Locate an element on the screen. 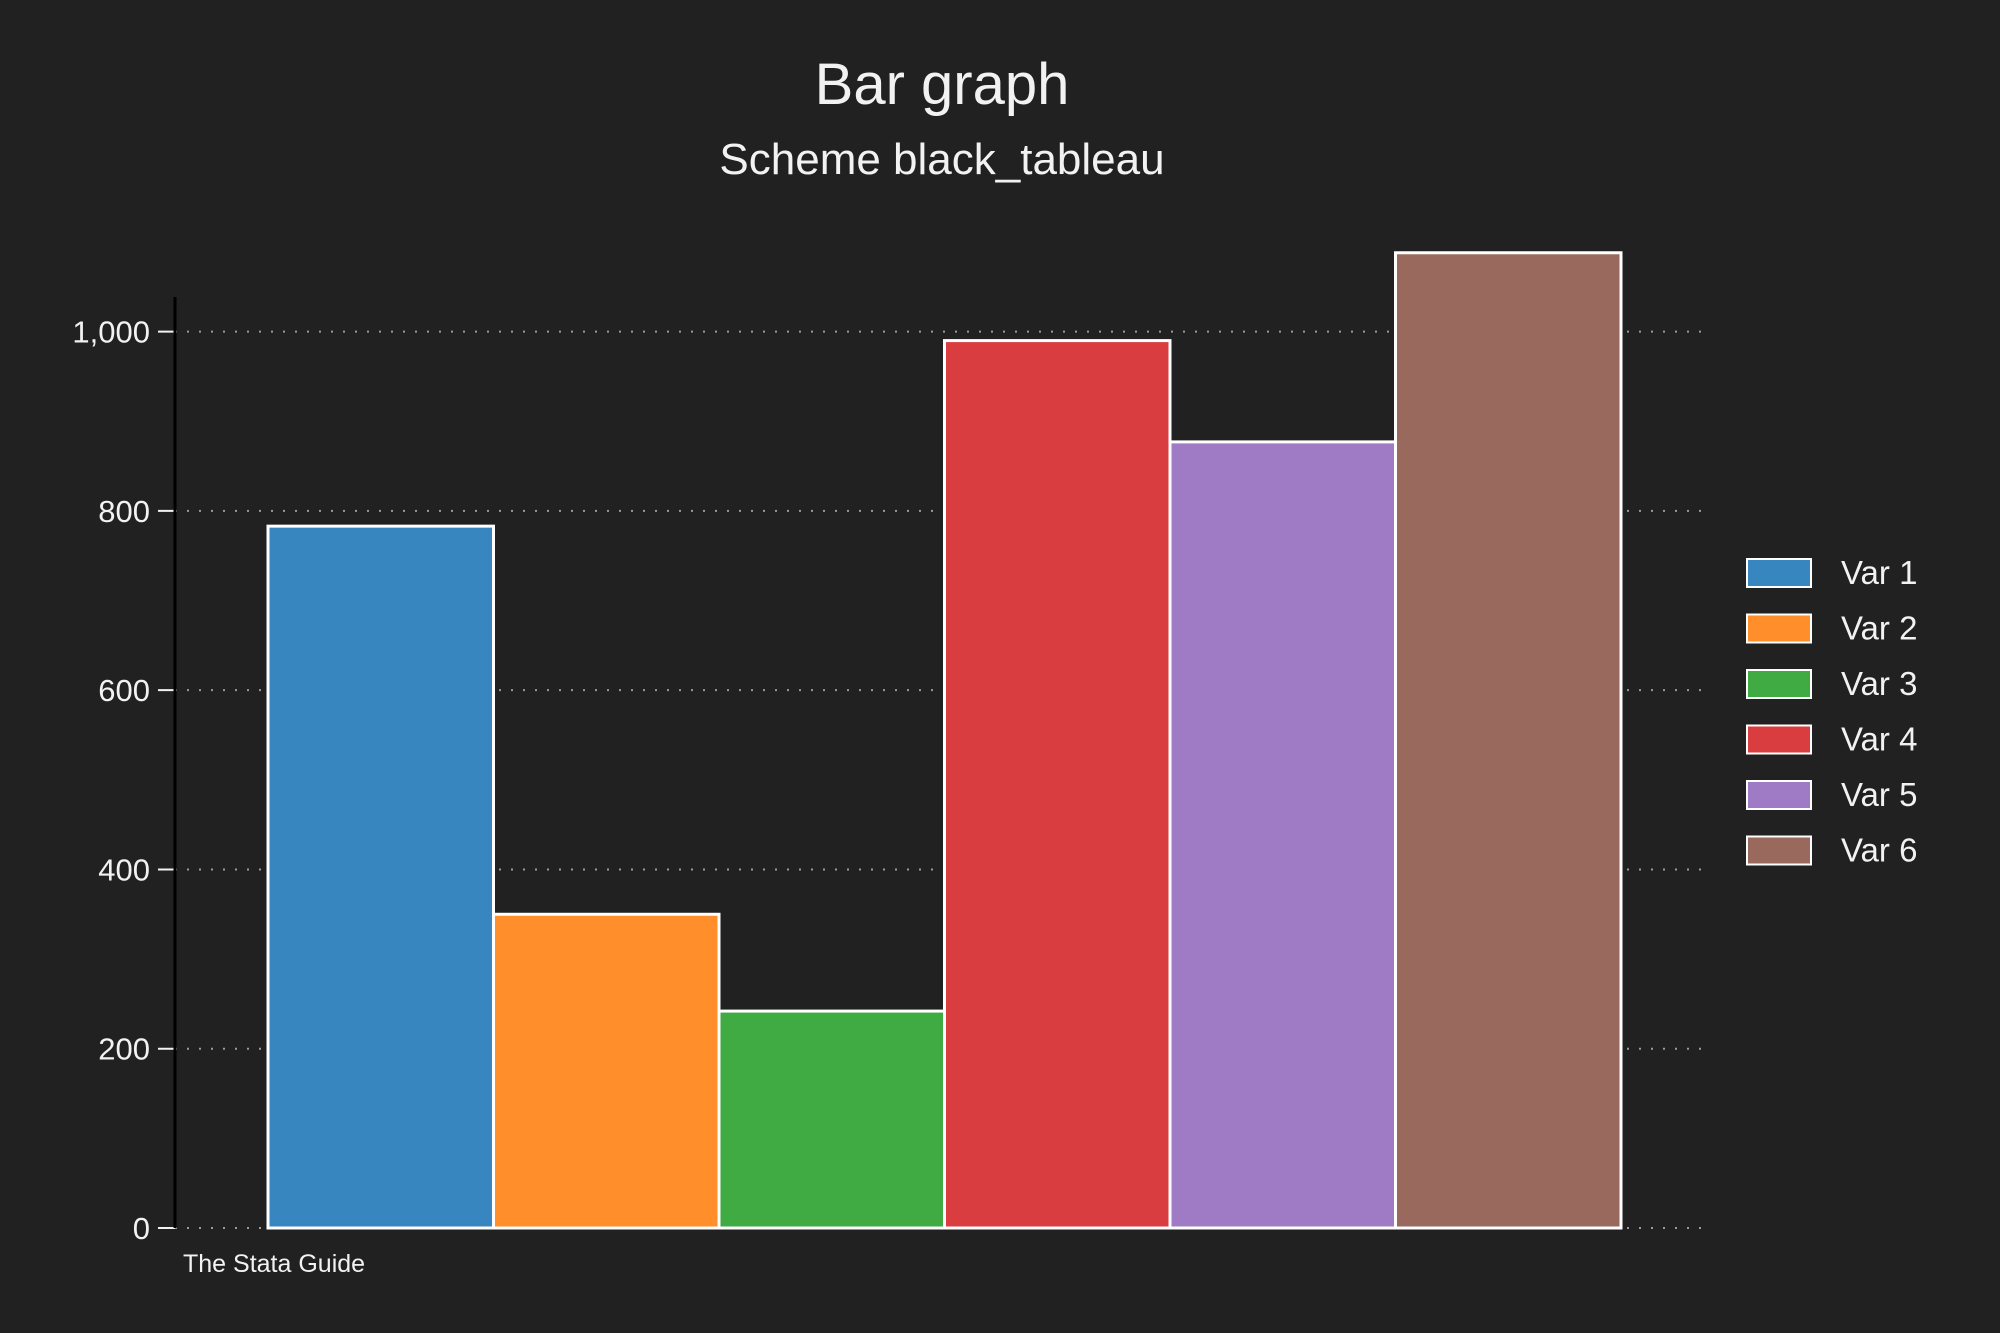 This screenshot has width=2000, height=1333. y-axis: 0 200 400 600 800 1,000 is located at coordinates (124, 771).